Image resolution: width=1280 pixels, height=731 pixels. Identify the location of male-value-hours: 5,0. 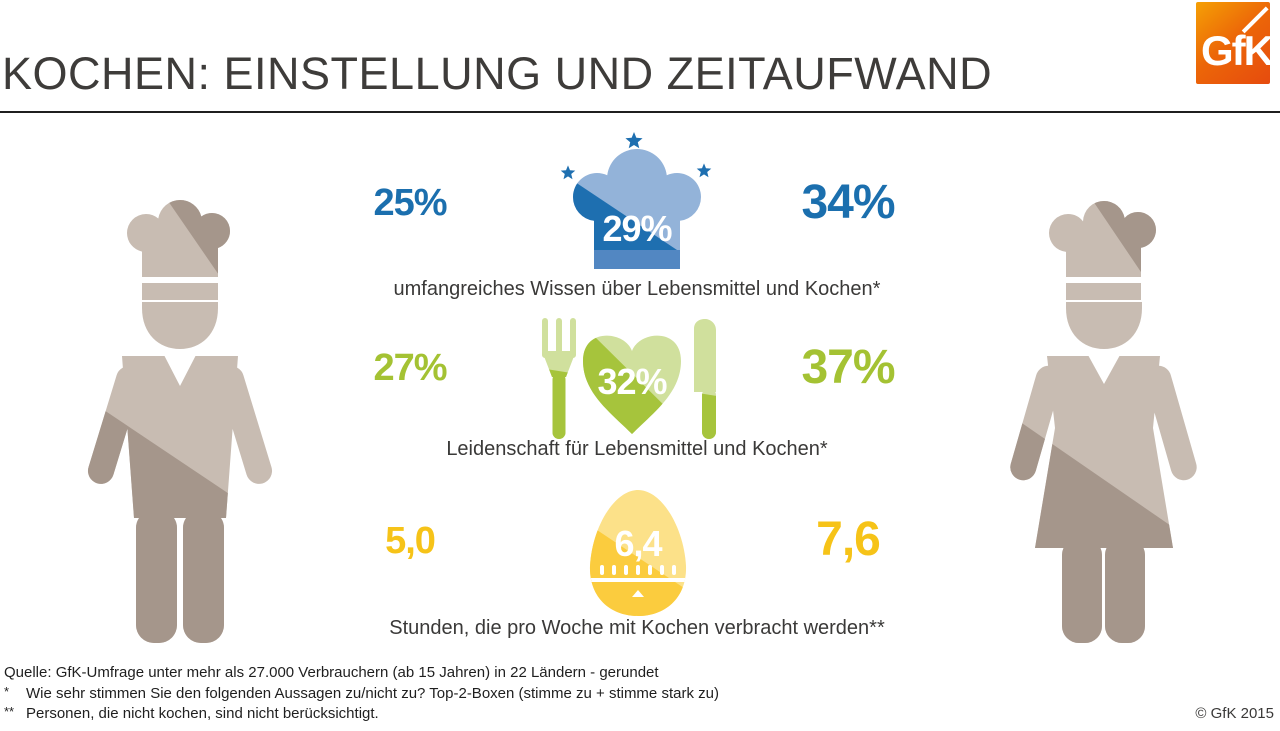
(410, 541).